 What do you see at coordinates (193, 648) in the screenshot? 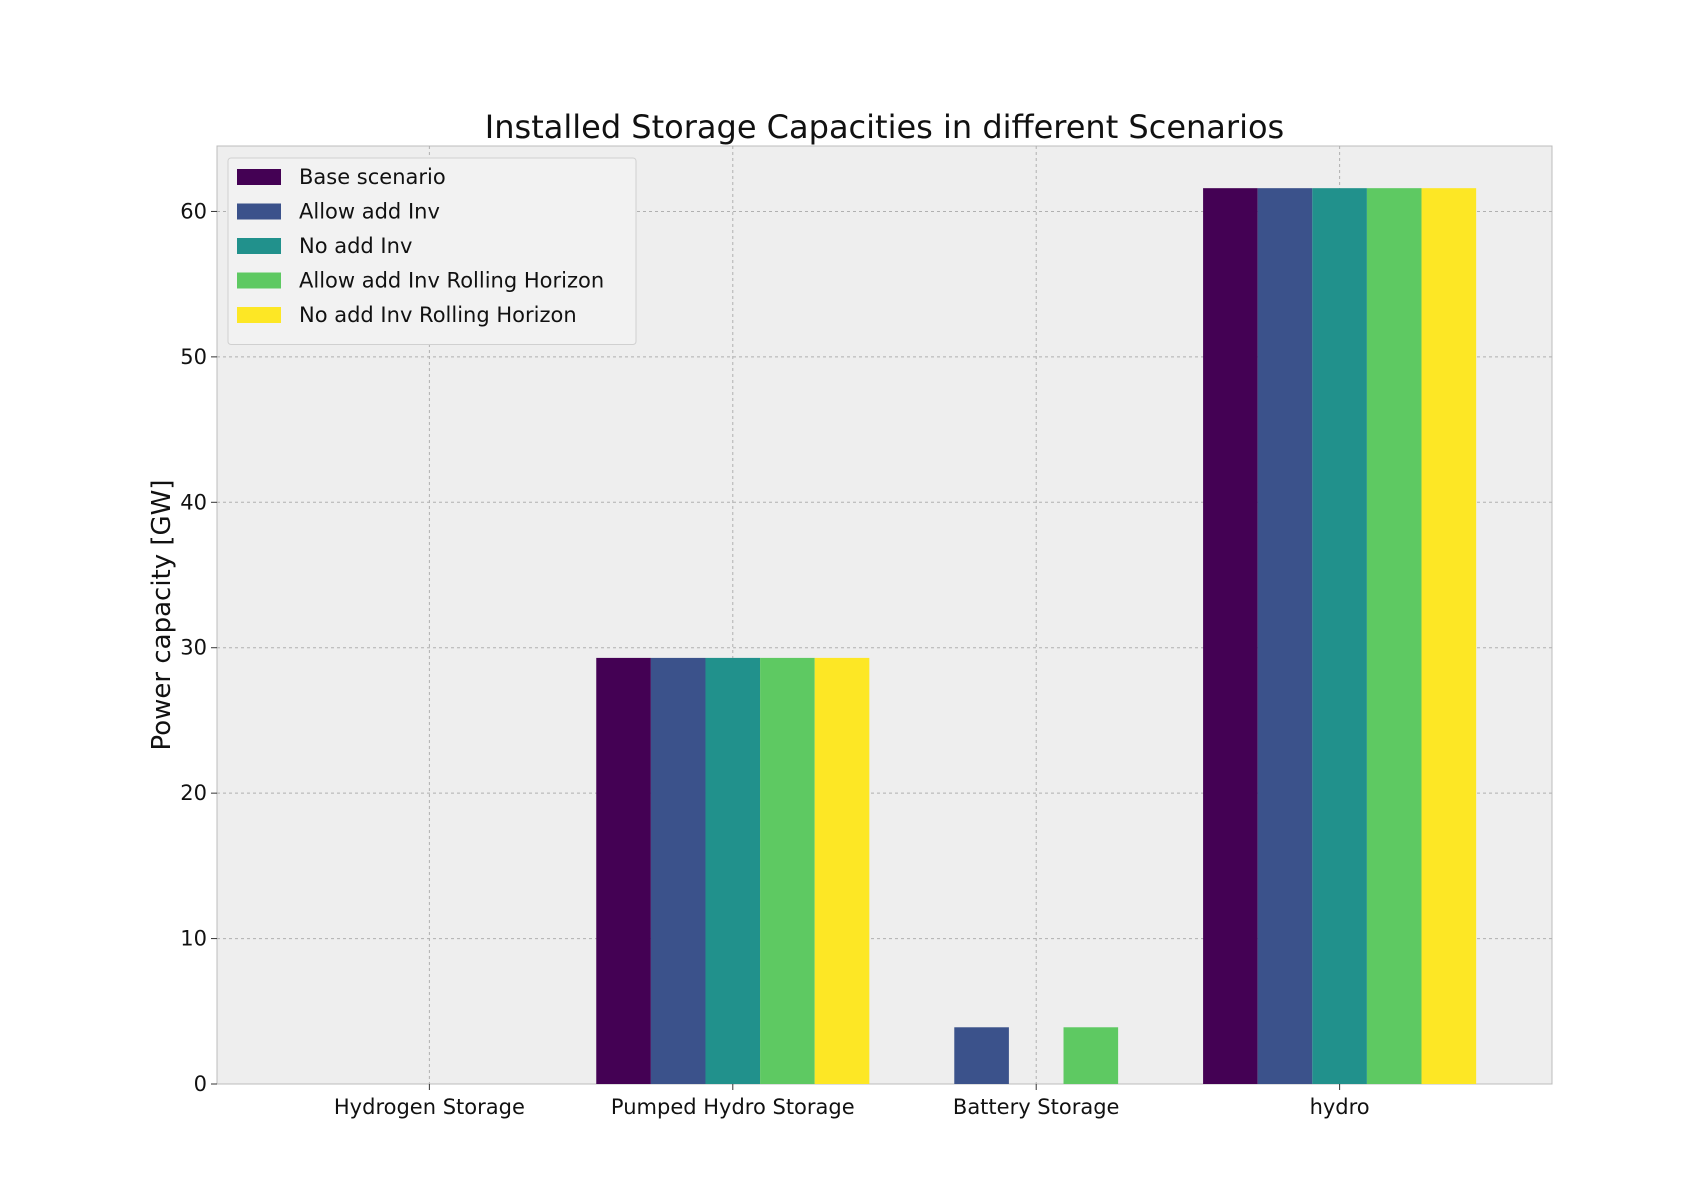
I see `y-tick-label: 30` at bounding box center [193, 648].